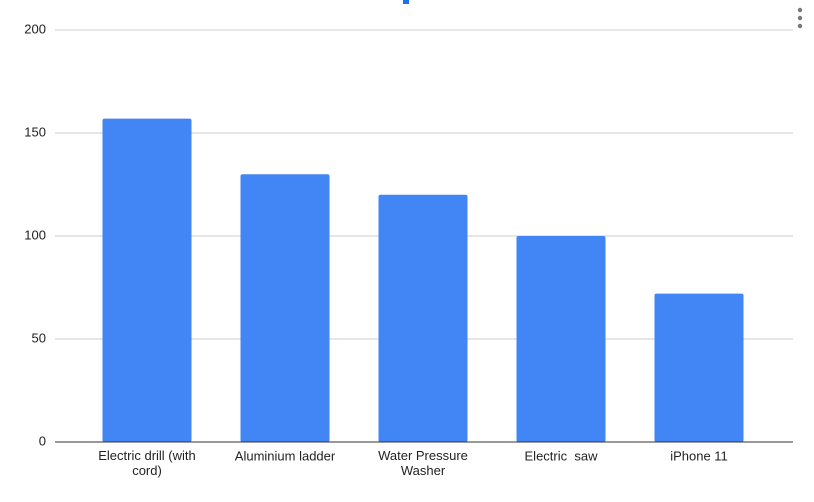 Image resolution: width=814 pixels, height=502 pixels. What do you see at coordinates (800, 18) in the screenshot?
I see `menu-button` at bounding box center [800, 18].